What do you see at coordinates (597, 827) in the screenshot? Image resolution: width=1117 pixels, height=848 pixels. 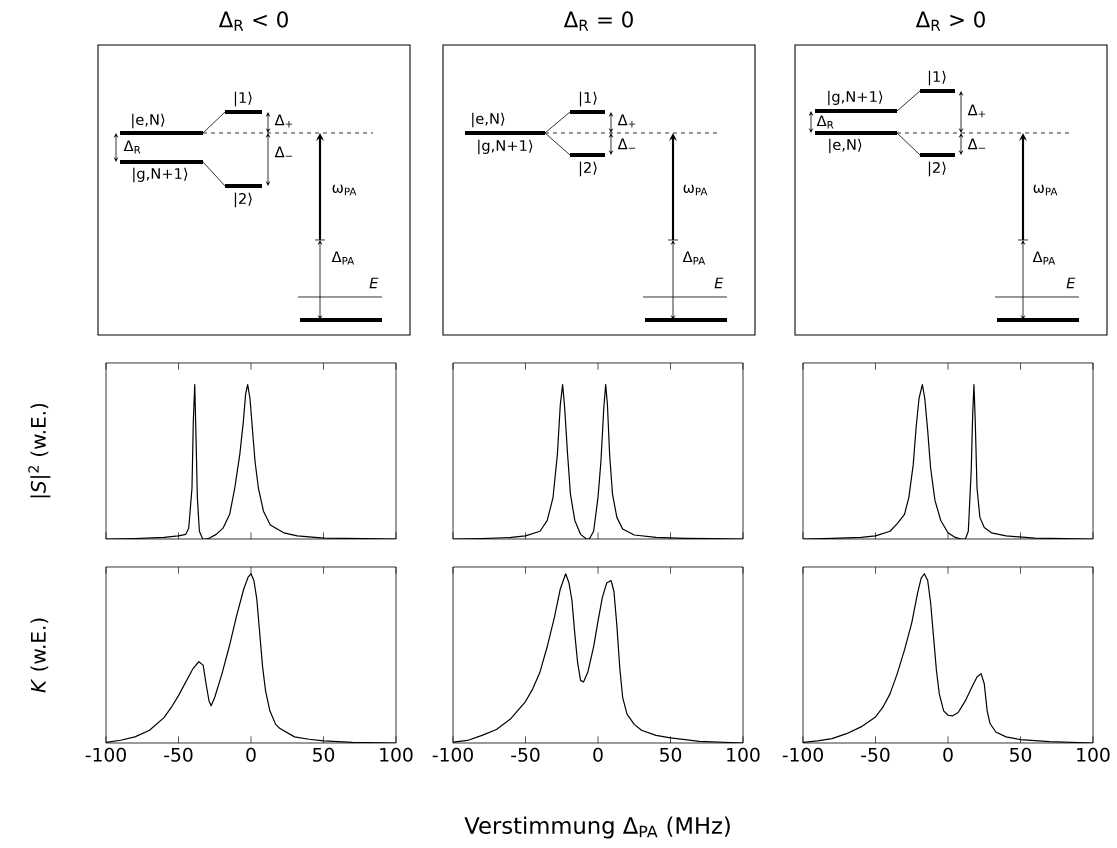 I see `x-axis-title: Verstimmung Δ$_{PA}$ (MHz)` at bounding box center [597, 827].